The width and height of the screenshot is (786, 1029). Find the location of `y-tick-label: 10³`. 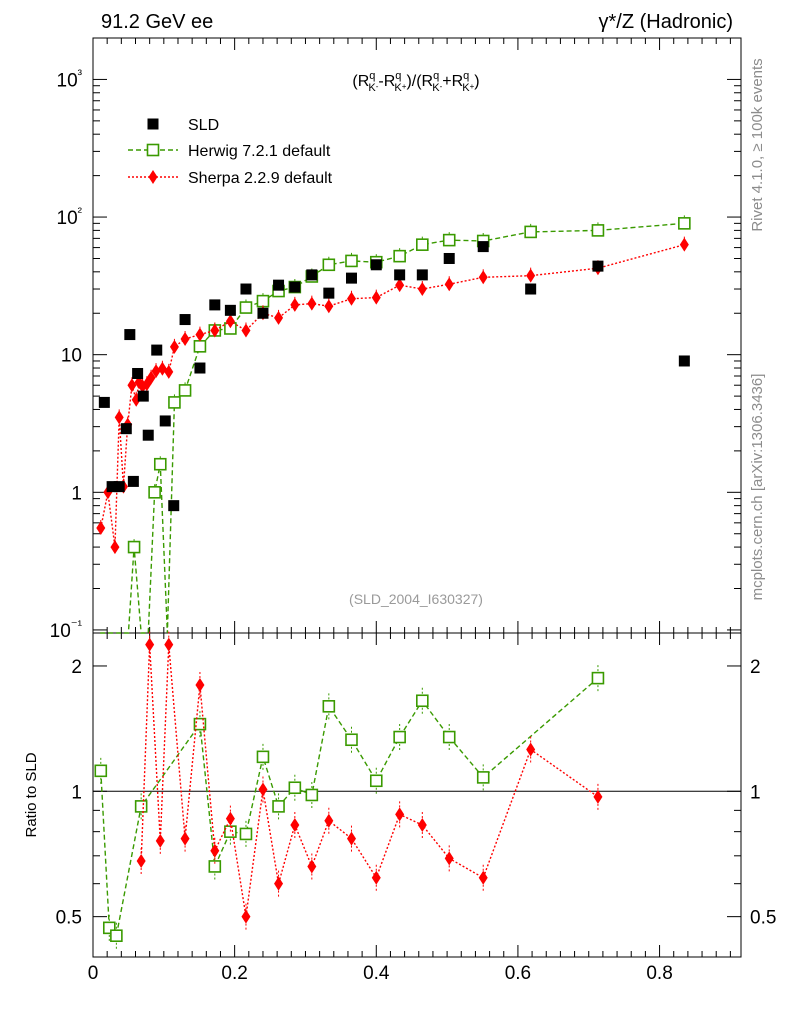

y-tick-label: 10³ is located at coordinates (70, 78).